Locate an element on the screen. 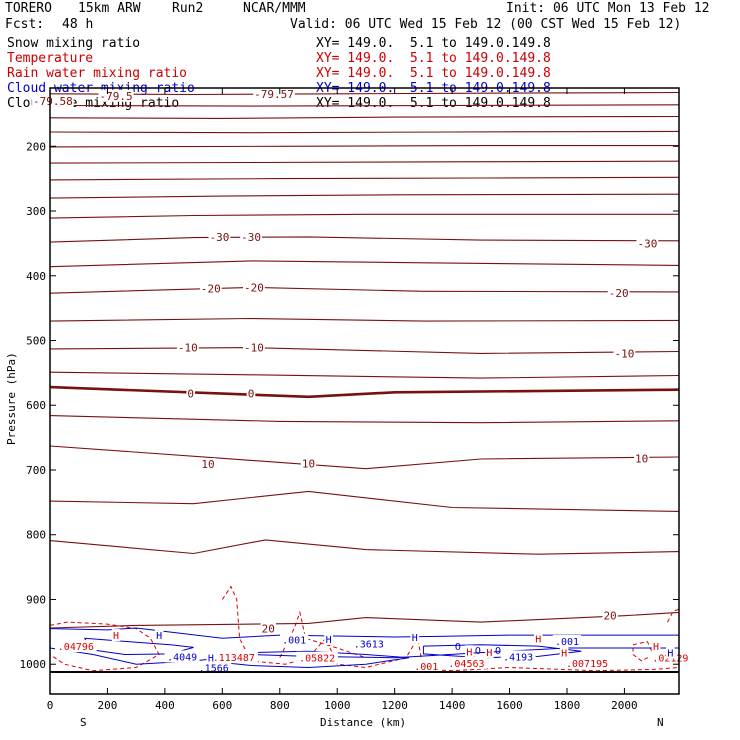 This screenshot has height=740, width=740. field-name: Snow mixing ratio is located at coordinates (74, 43).